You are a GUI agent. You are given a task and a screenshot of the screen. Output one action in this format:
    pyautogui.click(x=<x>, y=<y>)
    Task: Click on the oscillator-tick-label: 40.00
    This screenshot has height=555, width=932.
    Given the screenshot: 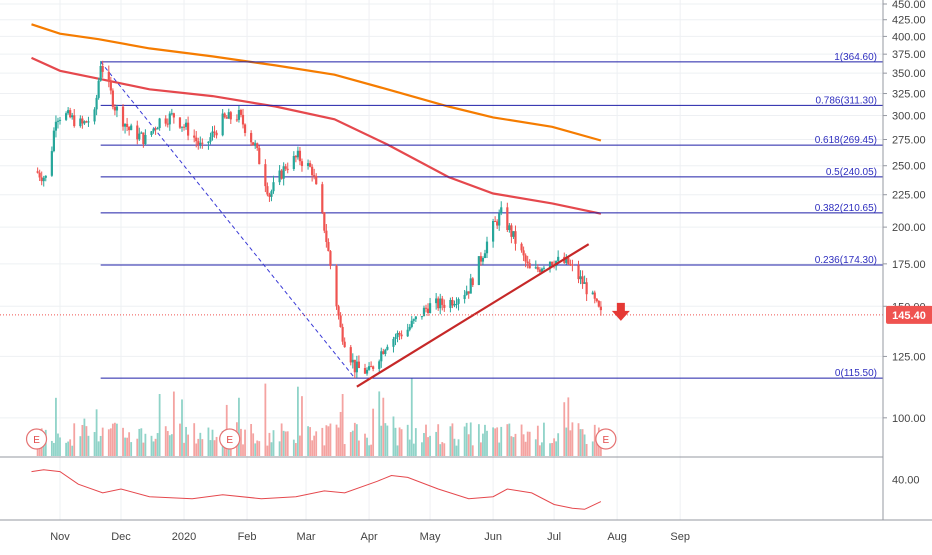 What is the action you would take?
    pyautogui.click(x=906, y=480)
    